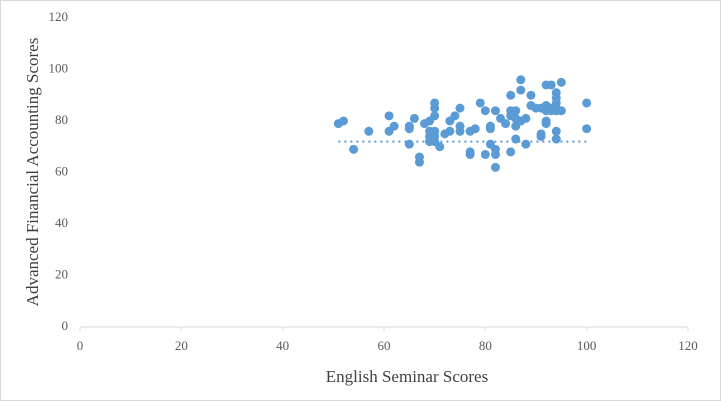 This screenshot has width=721, height=401. Describe the element at coordinates (61, 273) in the screenshot. I see `y-tick-label: 20` at that location.